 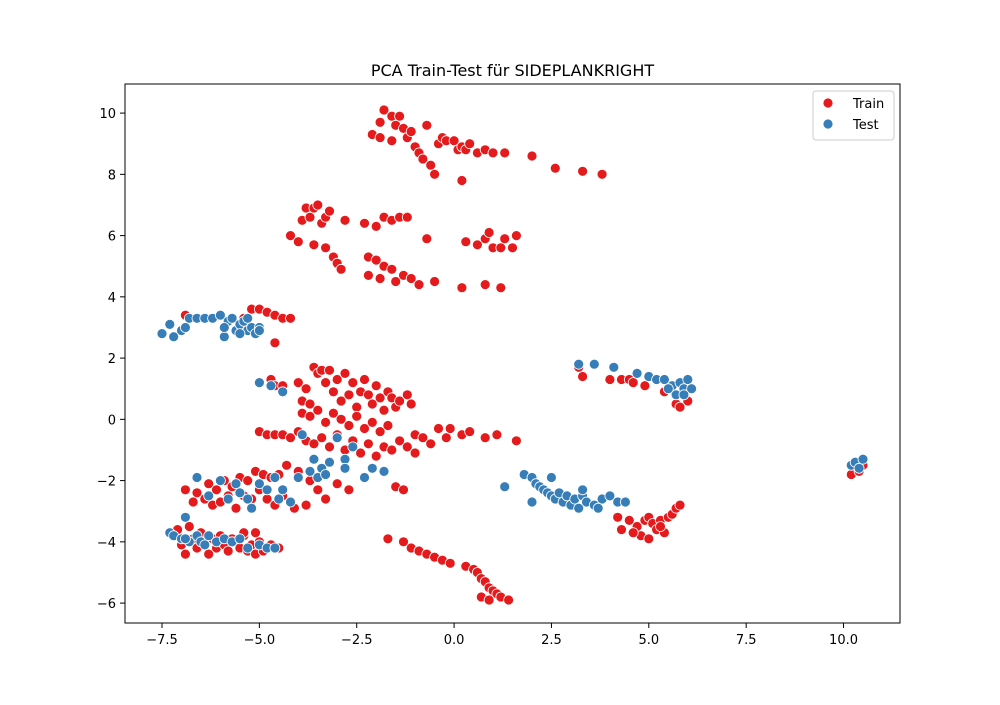 What do you see at coordinates (828, 103) in the screenshot?
I see `legend-marker-train` at bounding box center [828, 103].